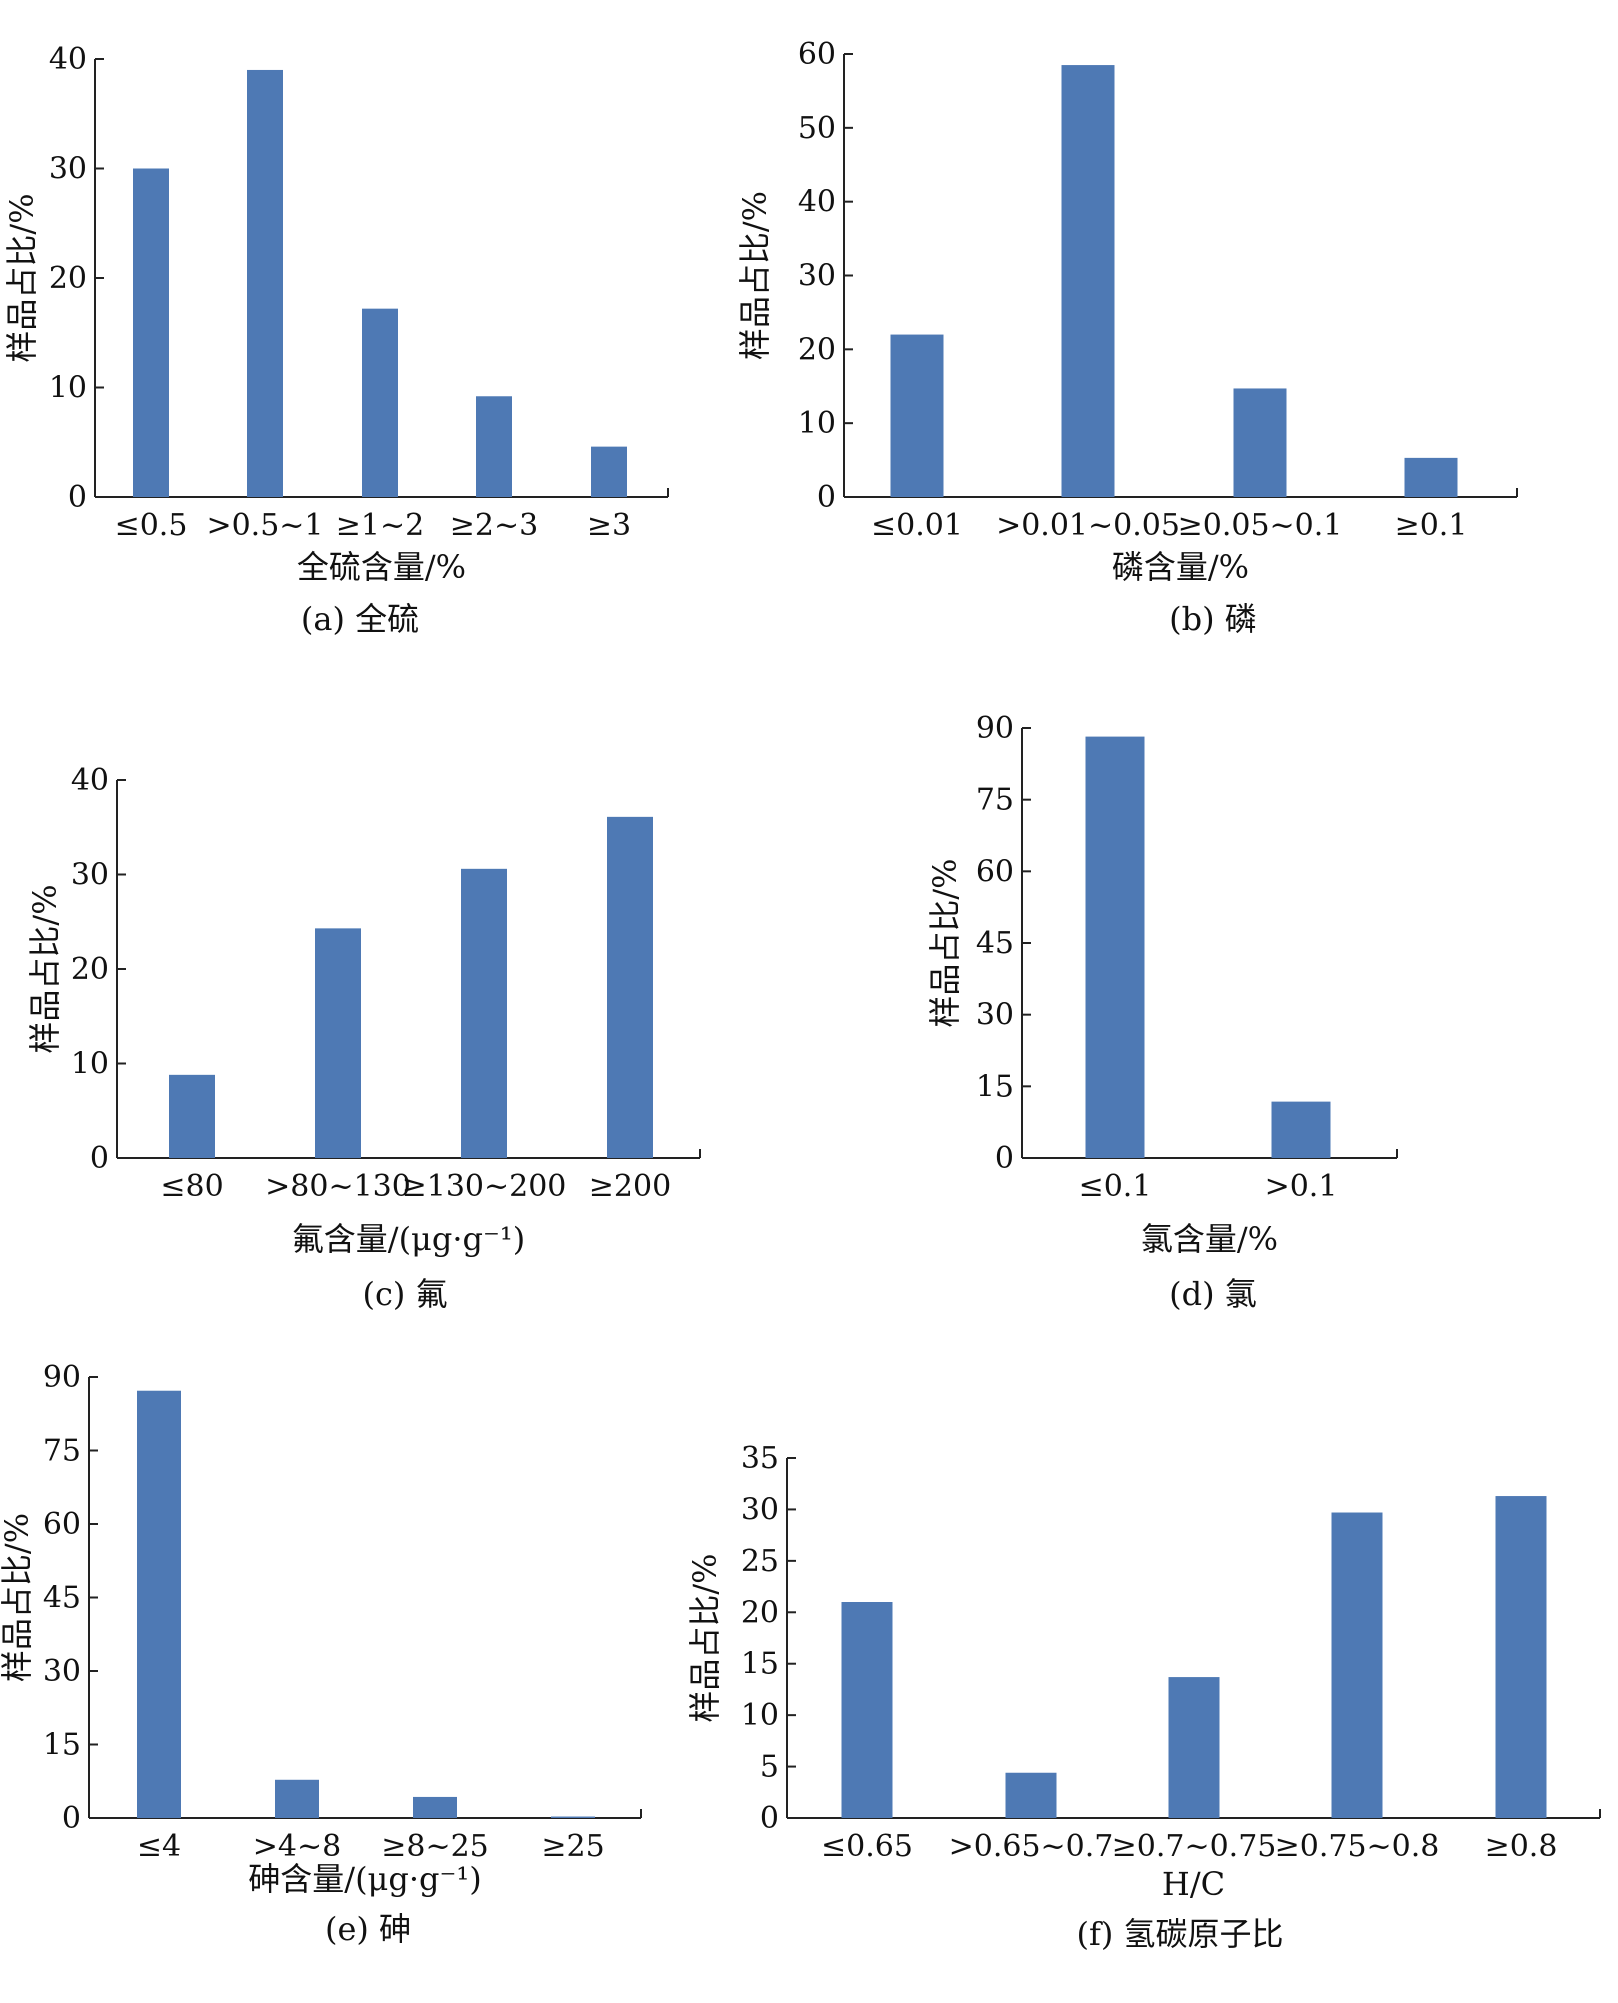 This screenshot has height=2003, width=1618. Describe the element at coordinates (297, 1846) in the screenshot. I see `x-tick-label: >4~8` at that location.